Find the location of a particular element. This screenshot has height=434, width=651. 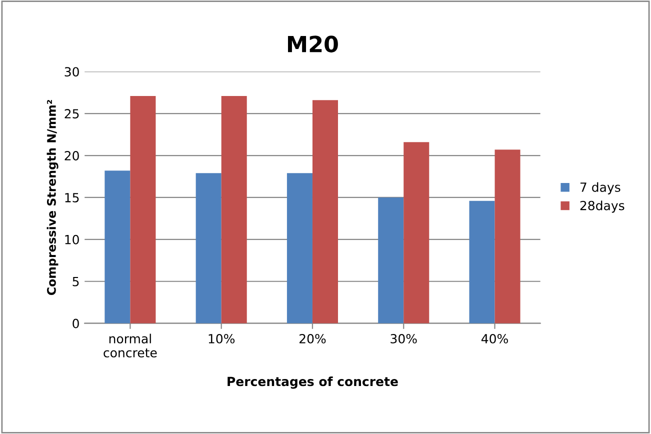

y-tick-label: 20 is located at coordinates (71, 155).